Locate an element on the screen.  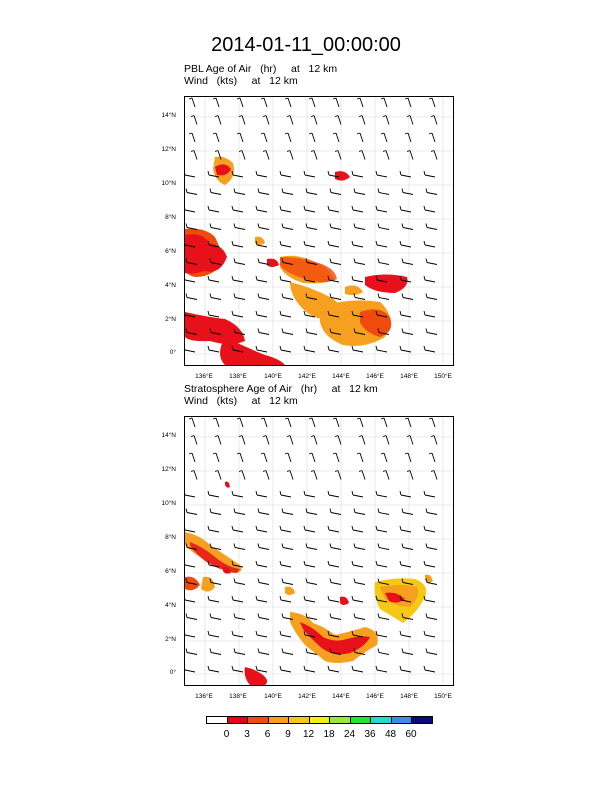
panel2-title-line2: Wind (kts) at 12 km is located at coordinates (241, 401).